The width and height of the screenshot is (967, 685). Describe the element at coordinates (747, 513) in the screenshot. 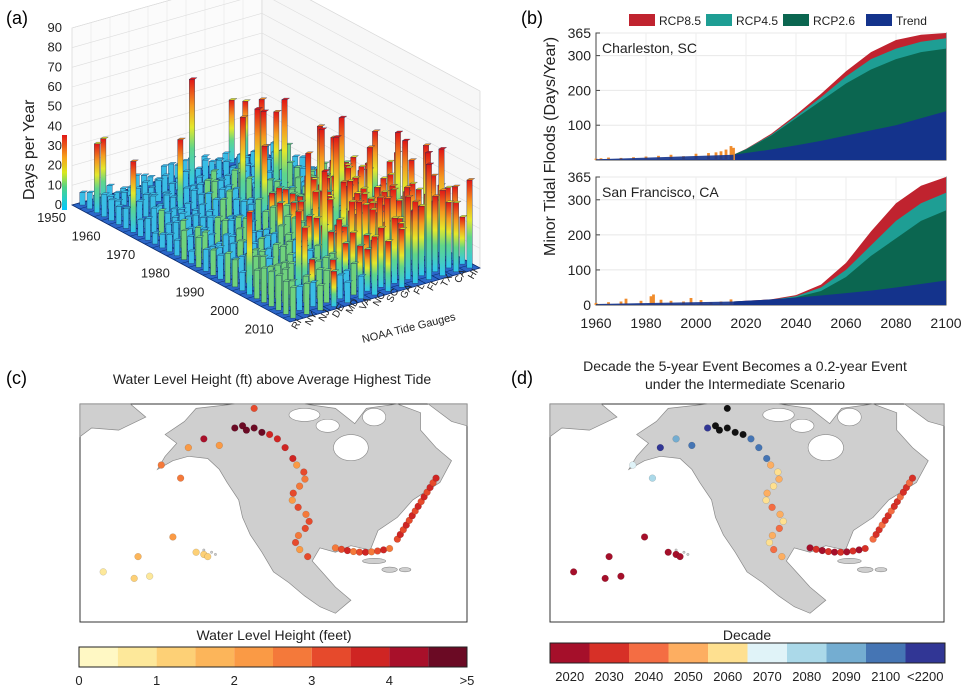

I see `panel-d-map-frame` at that location.